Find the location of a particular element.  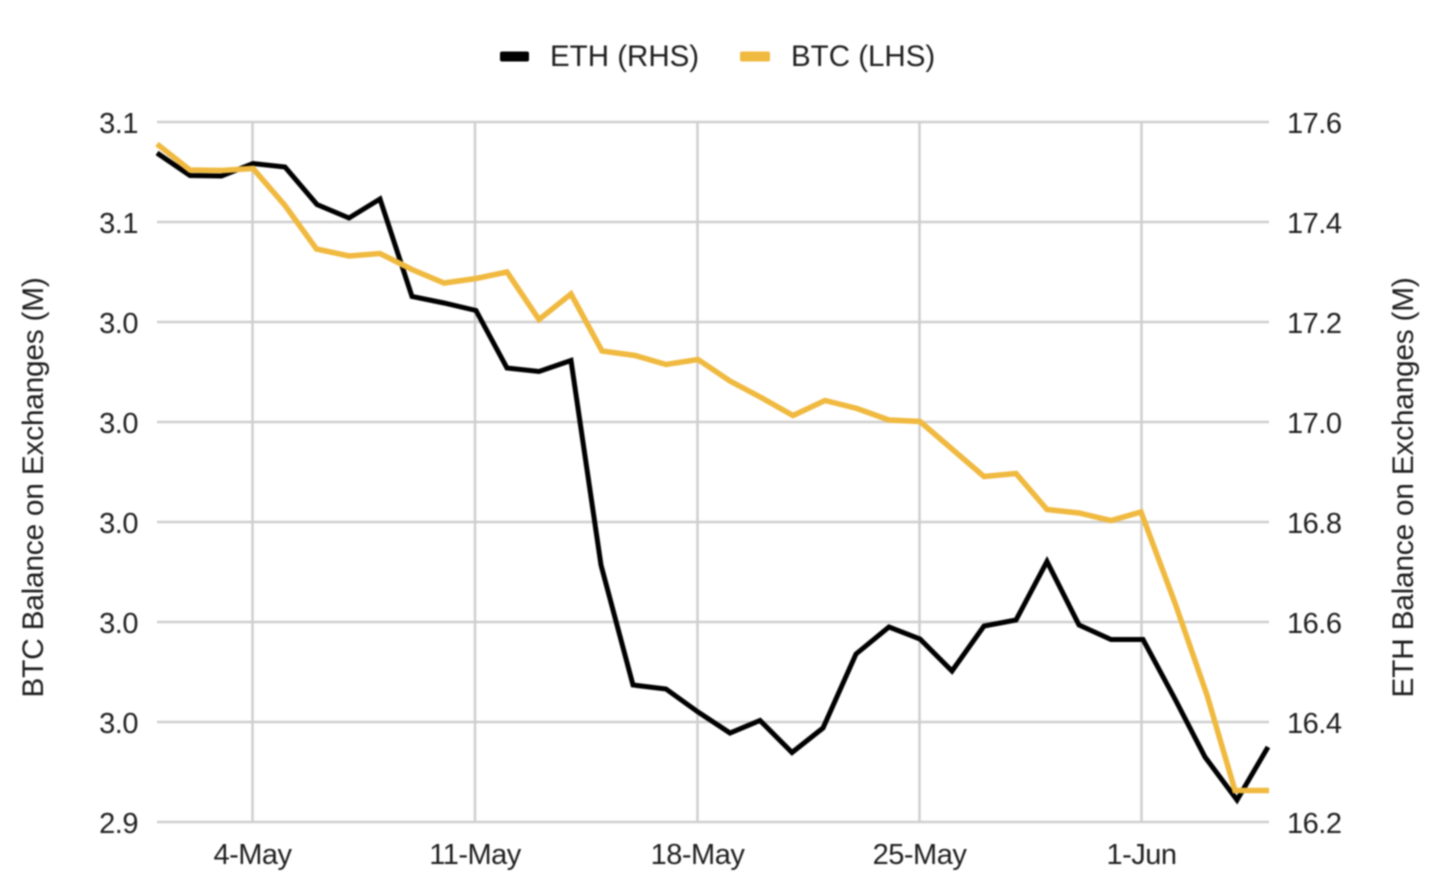

svg-text: BTC Balance on Exchanges (M) is located at coordinates (33, 487).